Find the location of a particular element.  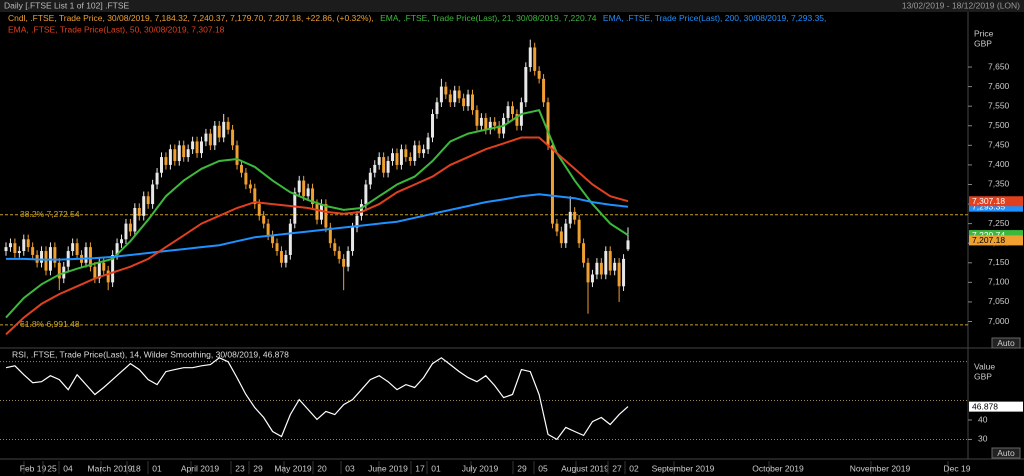

x-tick-label: 29 is located at coordinates (522, 468).